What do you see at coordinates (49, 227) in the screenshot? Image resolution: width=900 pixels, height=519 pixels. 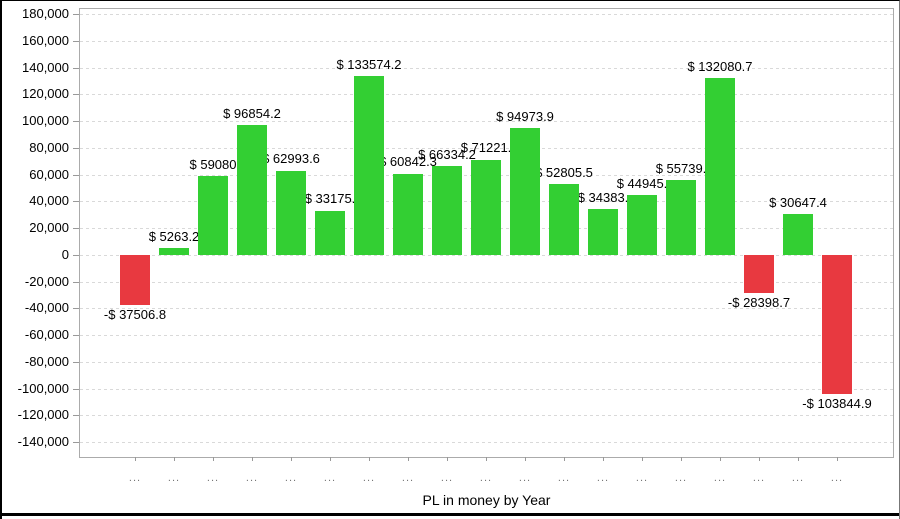 I see `y-axis-label: 20,000` at bounding box center [49, 227].